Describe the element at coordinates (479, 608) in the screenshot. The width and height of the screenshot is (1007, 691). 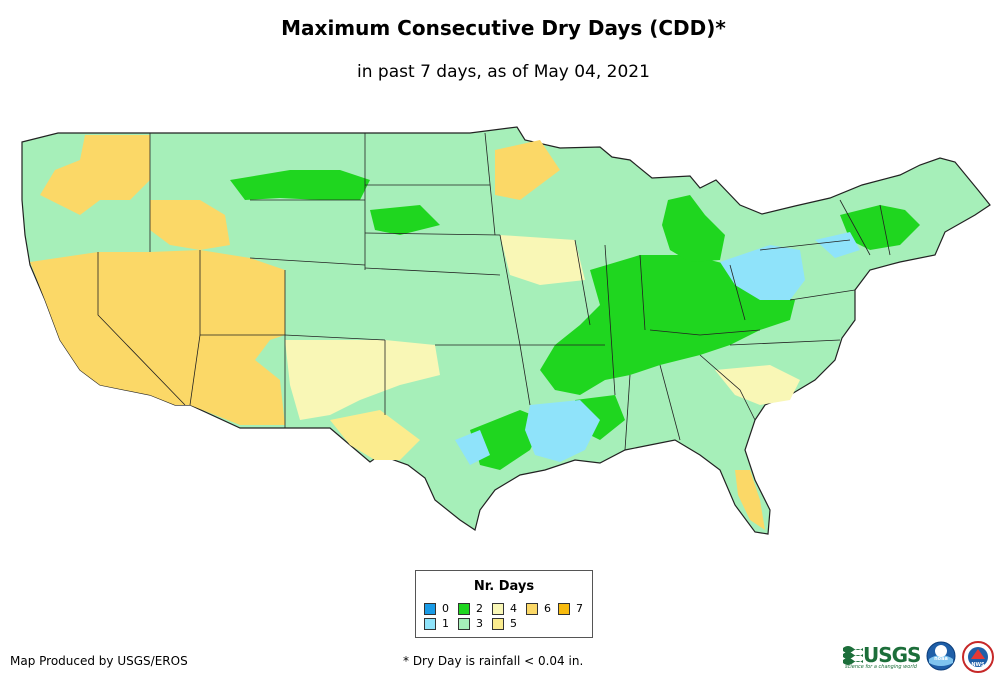
I see `legend-label: 2` at that location.